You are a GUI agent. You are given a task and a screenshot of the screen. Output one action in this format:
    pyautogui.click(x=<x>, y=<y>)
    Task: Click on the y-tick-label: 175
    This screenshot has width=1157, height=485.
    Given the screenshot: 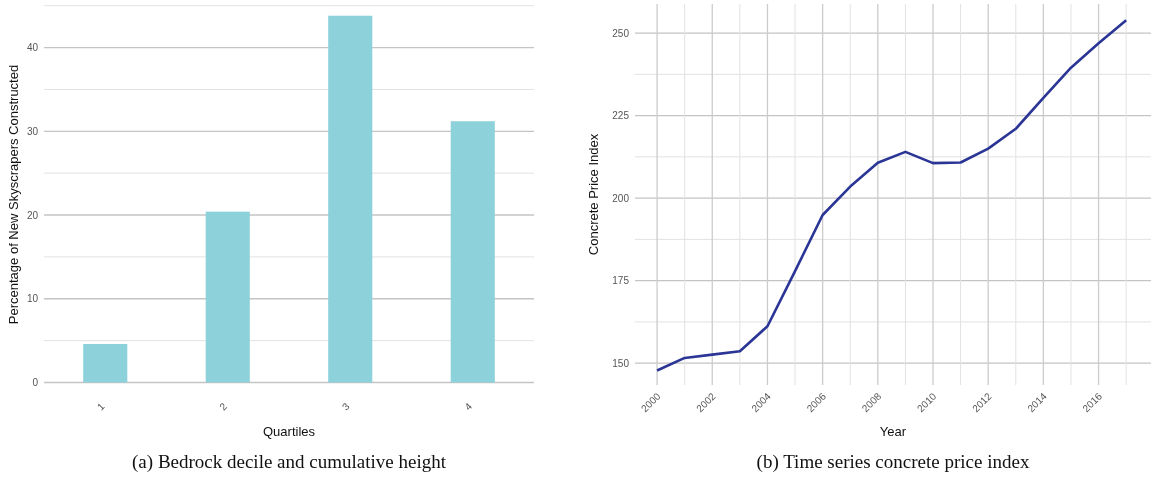 What is the action you would take?
    pyautogui.click(x=621, y=281)
    